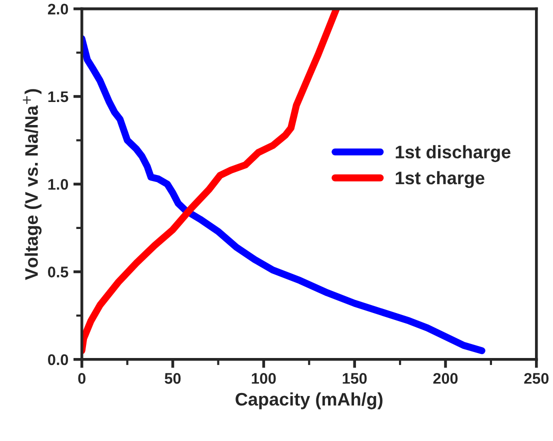  Describe the element at coordinates (58, 96) in the screenshot. I see `y-tick-label: 1.5` at that location.